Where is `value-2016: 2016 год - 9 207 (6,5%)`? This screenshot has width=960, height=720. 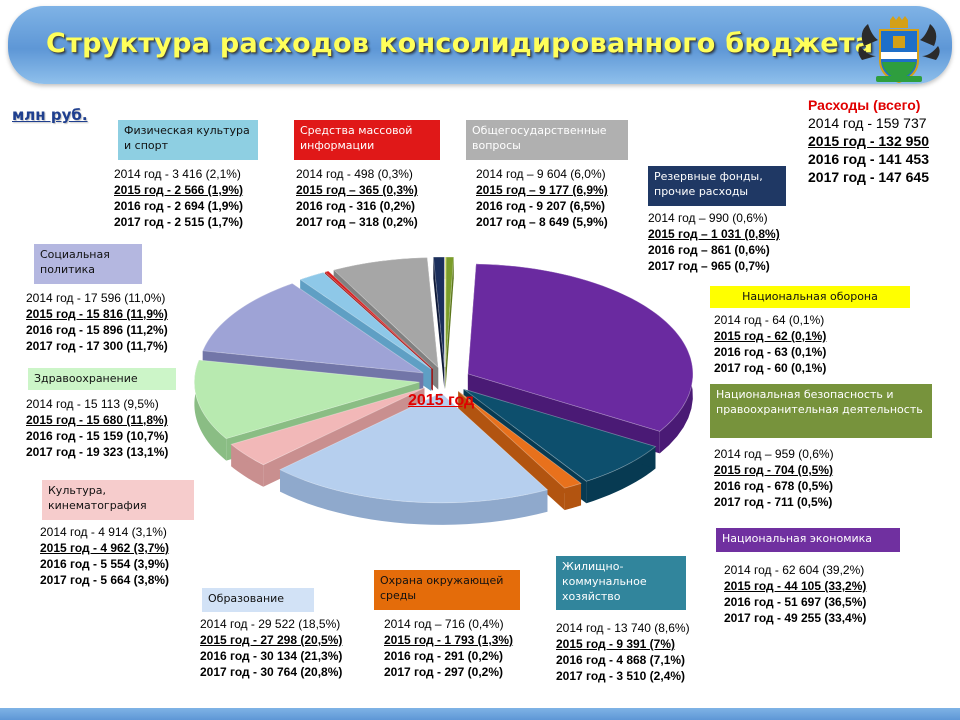
value-2016: 2016 год - 9 207 (6,5%) is located at coordinates (541, 206).